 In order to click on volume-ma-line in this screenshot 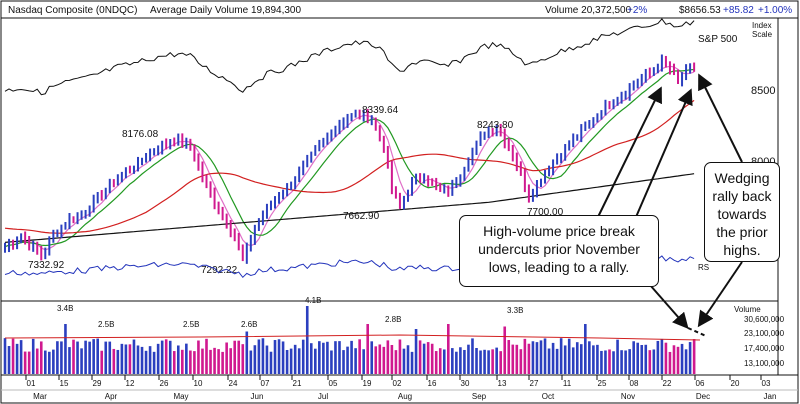, I will do `click(352, 337)`.